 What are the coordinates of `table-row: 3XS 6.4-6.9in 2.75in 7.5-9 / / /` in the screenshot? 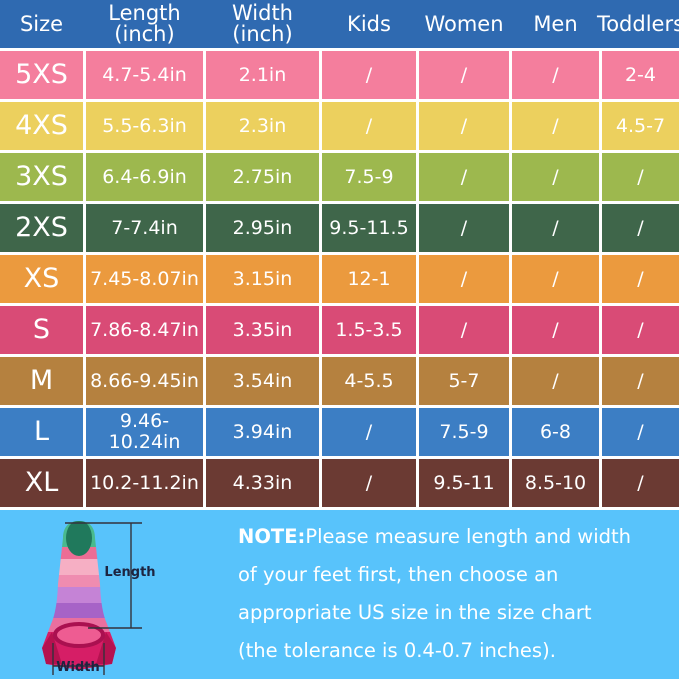 It's located at (339, 177).